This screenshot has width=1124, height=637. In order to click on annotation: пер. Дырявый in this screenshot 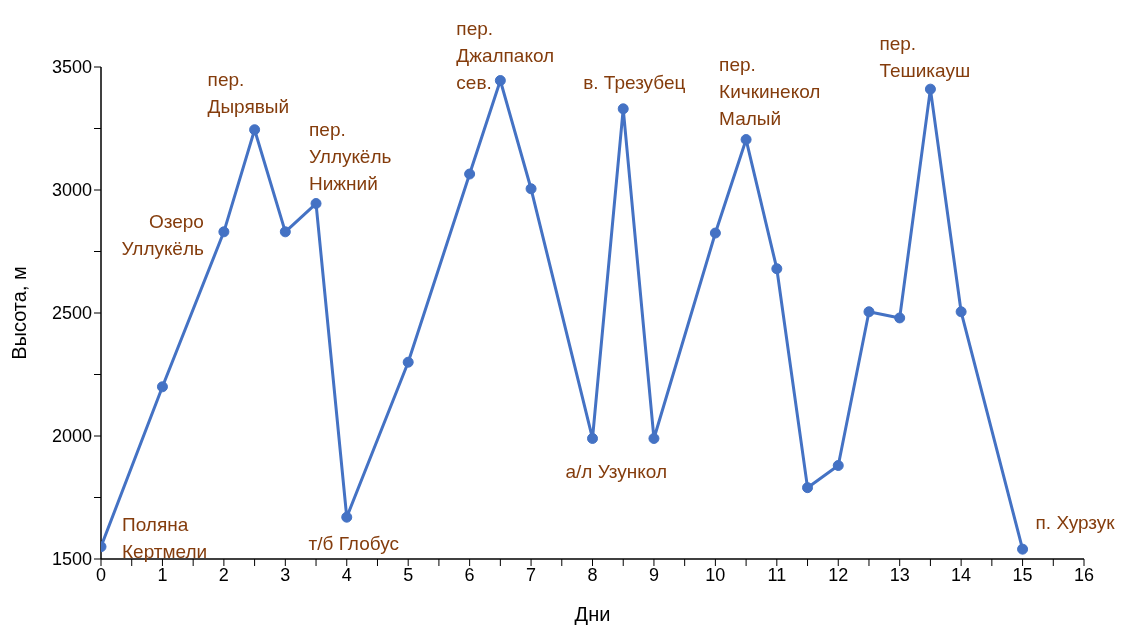, I will do `click(248, 92)`.